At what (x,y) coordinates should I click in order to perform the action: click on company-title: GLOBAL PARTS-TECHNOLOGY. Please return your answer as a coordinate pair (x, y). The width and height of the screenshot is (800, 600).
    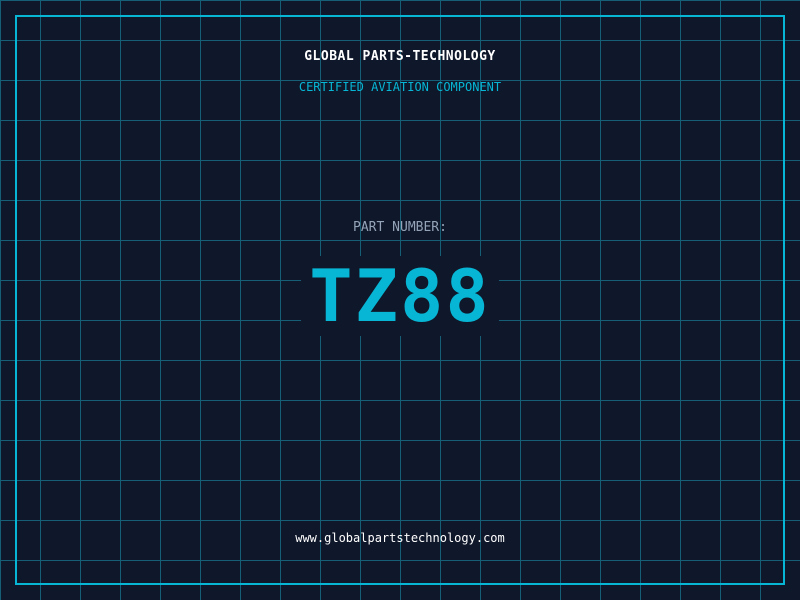
    Looking at the image, I should click on (400, 56).